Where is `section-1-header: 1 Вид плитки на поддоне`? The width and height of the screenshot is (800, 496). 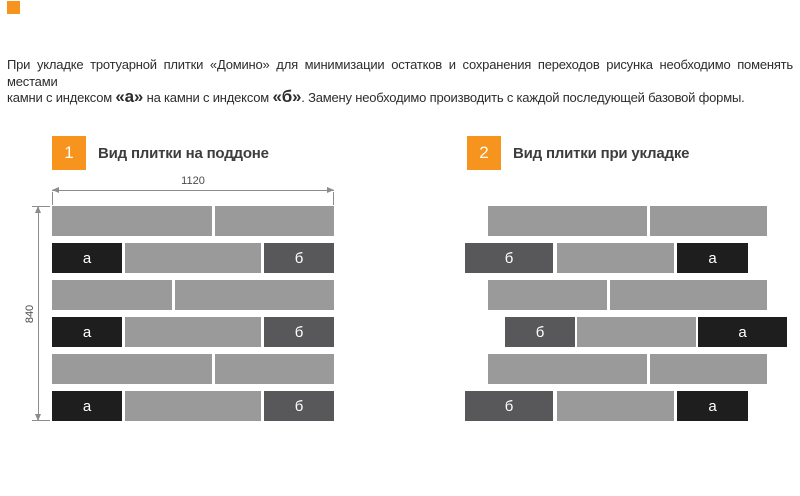 section-1-header: 1 Вид плитки на поддоне is located at coordinates (160, 153).